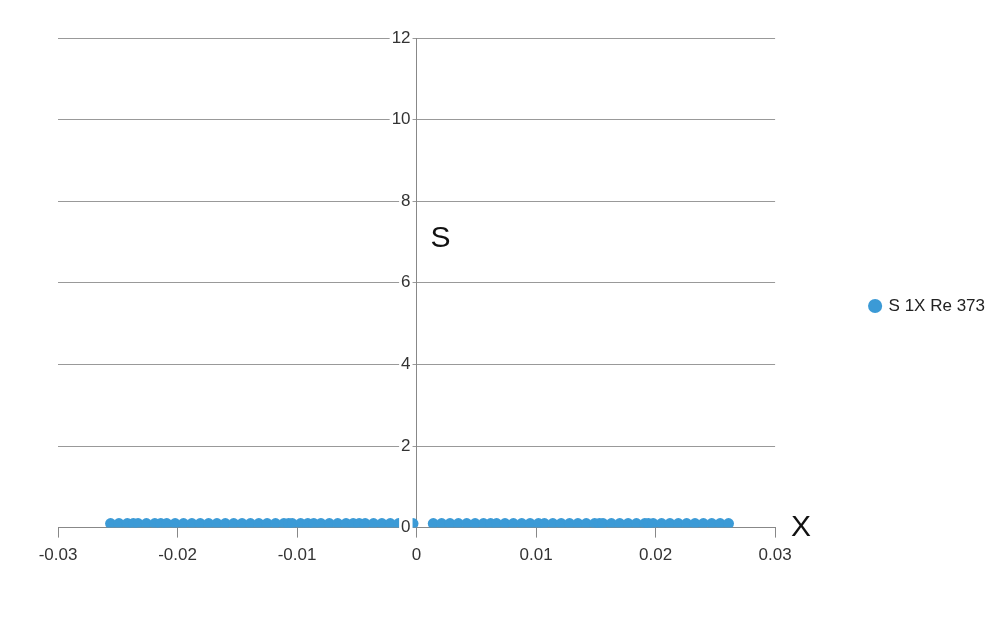 This screenshot has height=618, width=1003. I want to click on y-axis-title: S, so click(440, 236).